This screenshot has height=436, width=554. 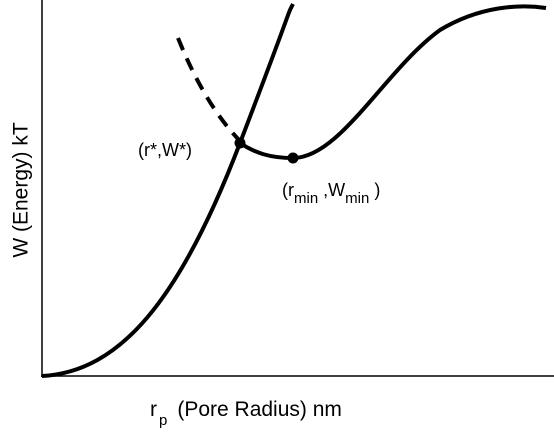 What do you see at coordinates (240, 143) in the screenshot?
I see `critical-point` at bounding box center [240, 143].